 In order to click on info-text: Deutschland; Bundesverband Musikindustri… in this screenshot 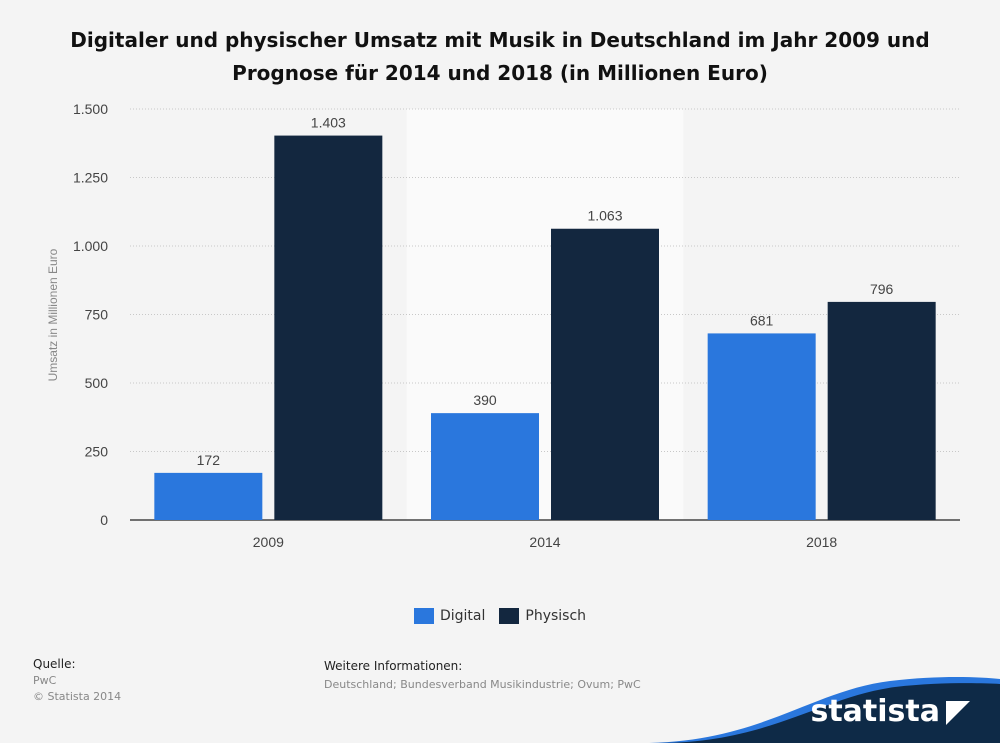, I will do `click(482, 684)`.